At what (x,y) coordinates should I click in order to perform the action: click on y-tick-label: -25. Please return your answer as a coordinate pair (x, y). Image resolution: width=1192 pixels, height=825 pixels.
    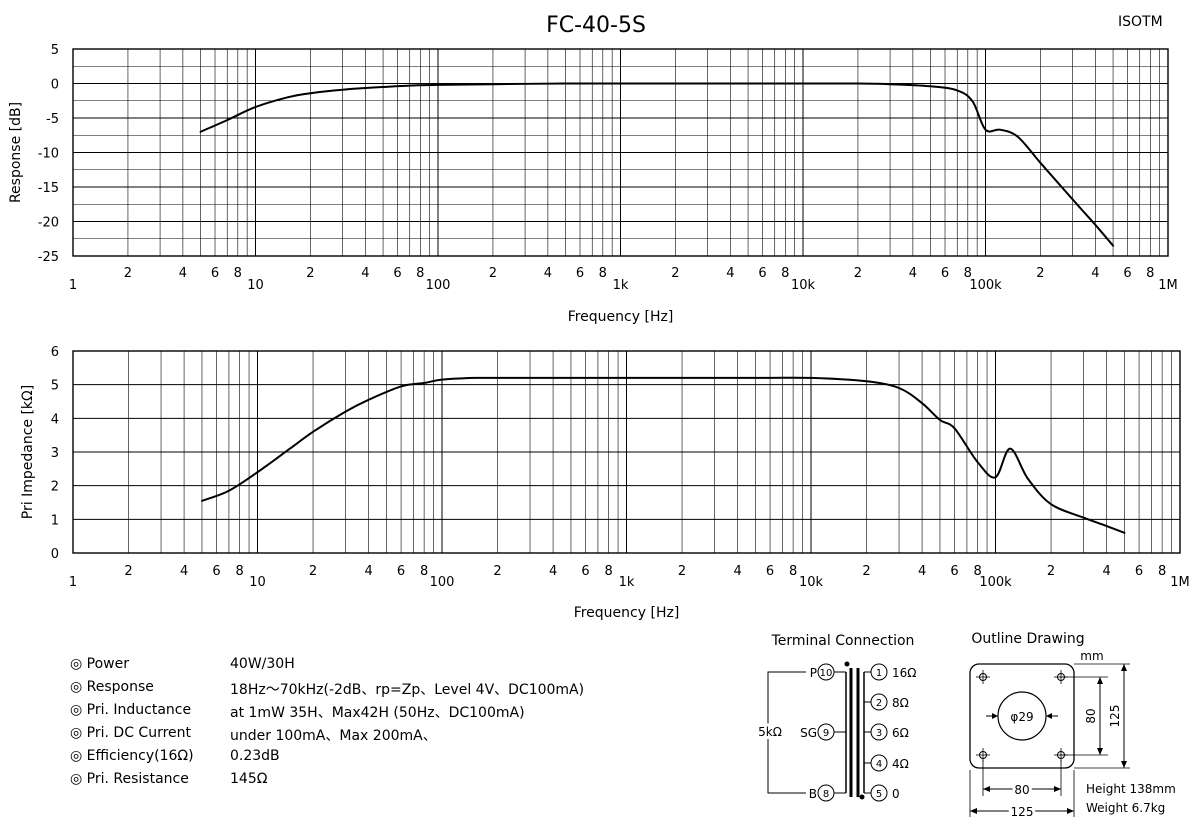
    Looking at the image, I should click on (48, 257).